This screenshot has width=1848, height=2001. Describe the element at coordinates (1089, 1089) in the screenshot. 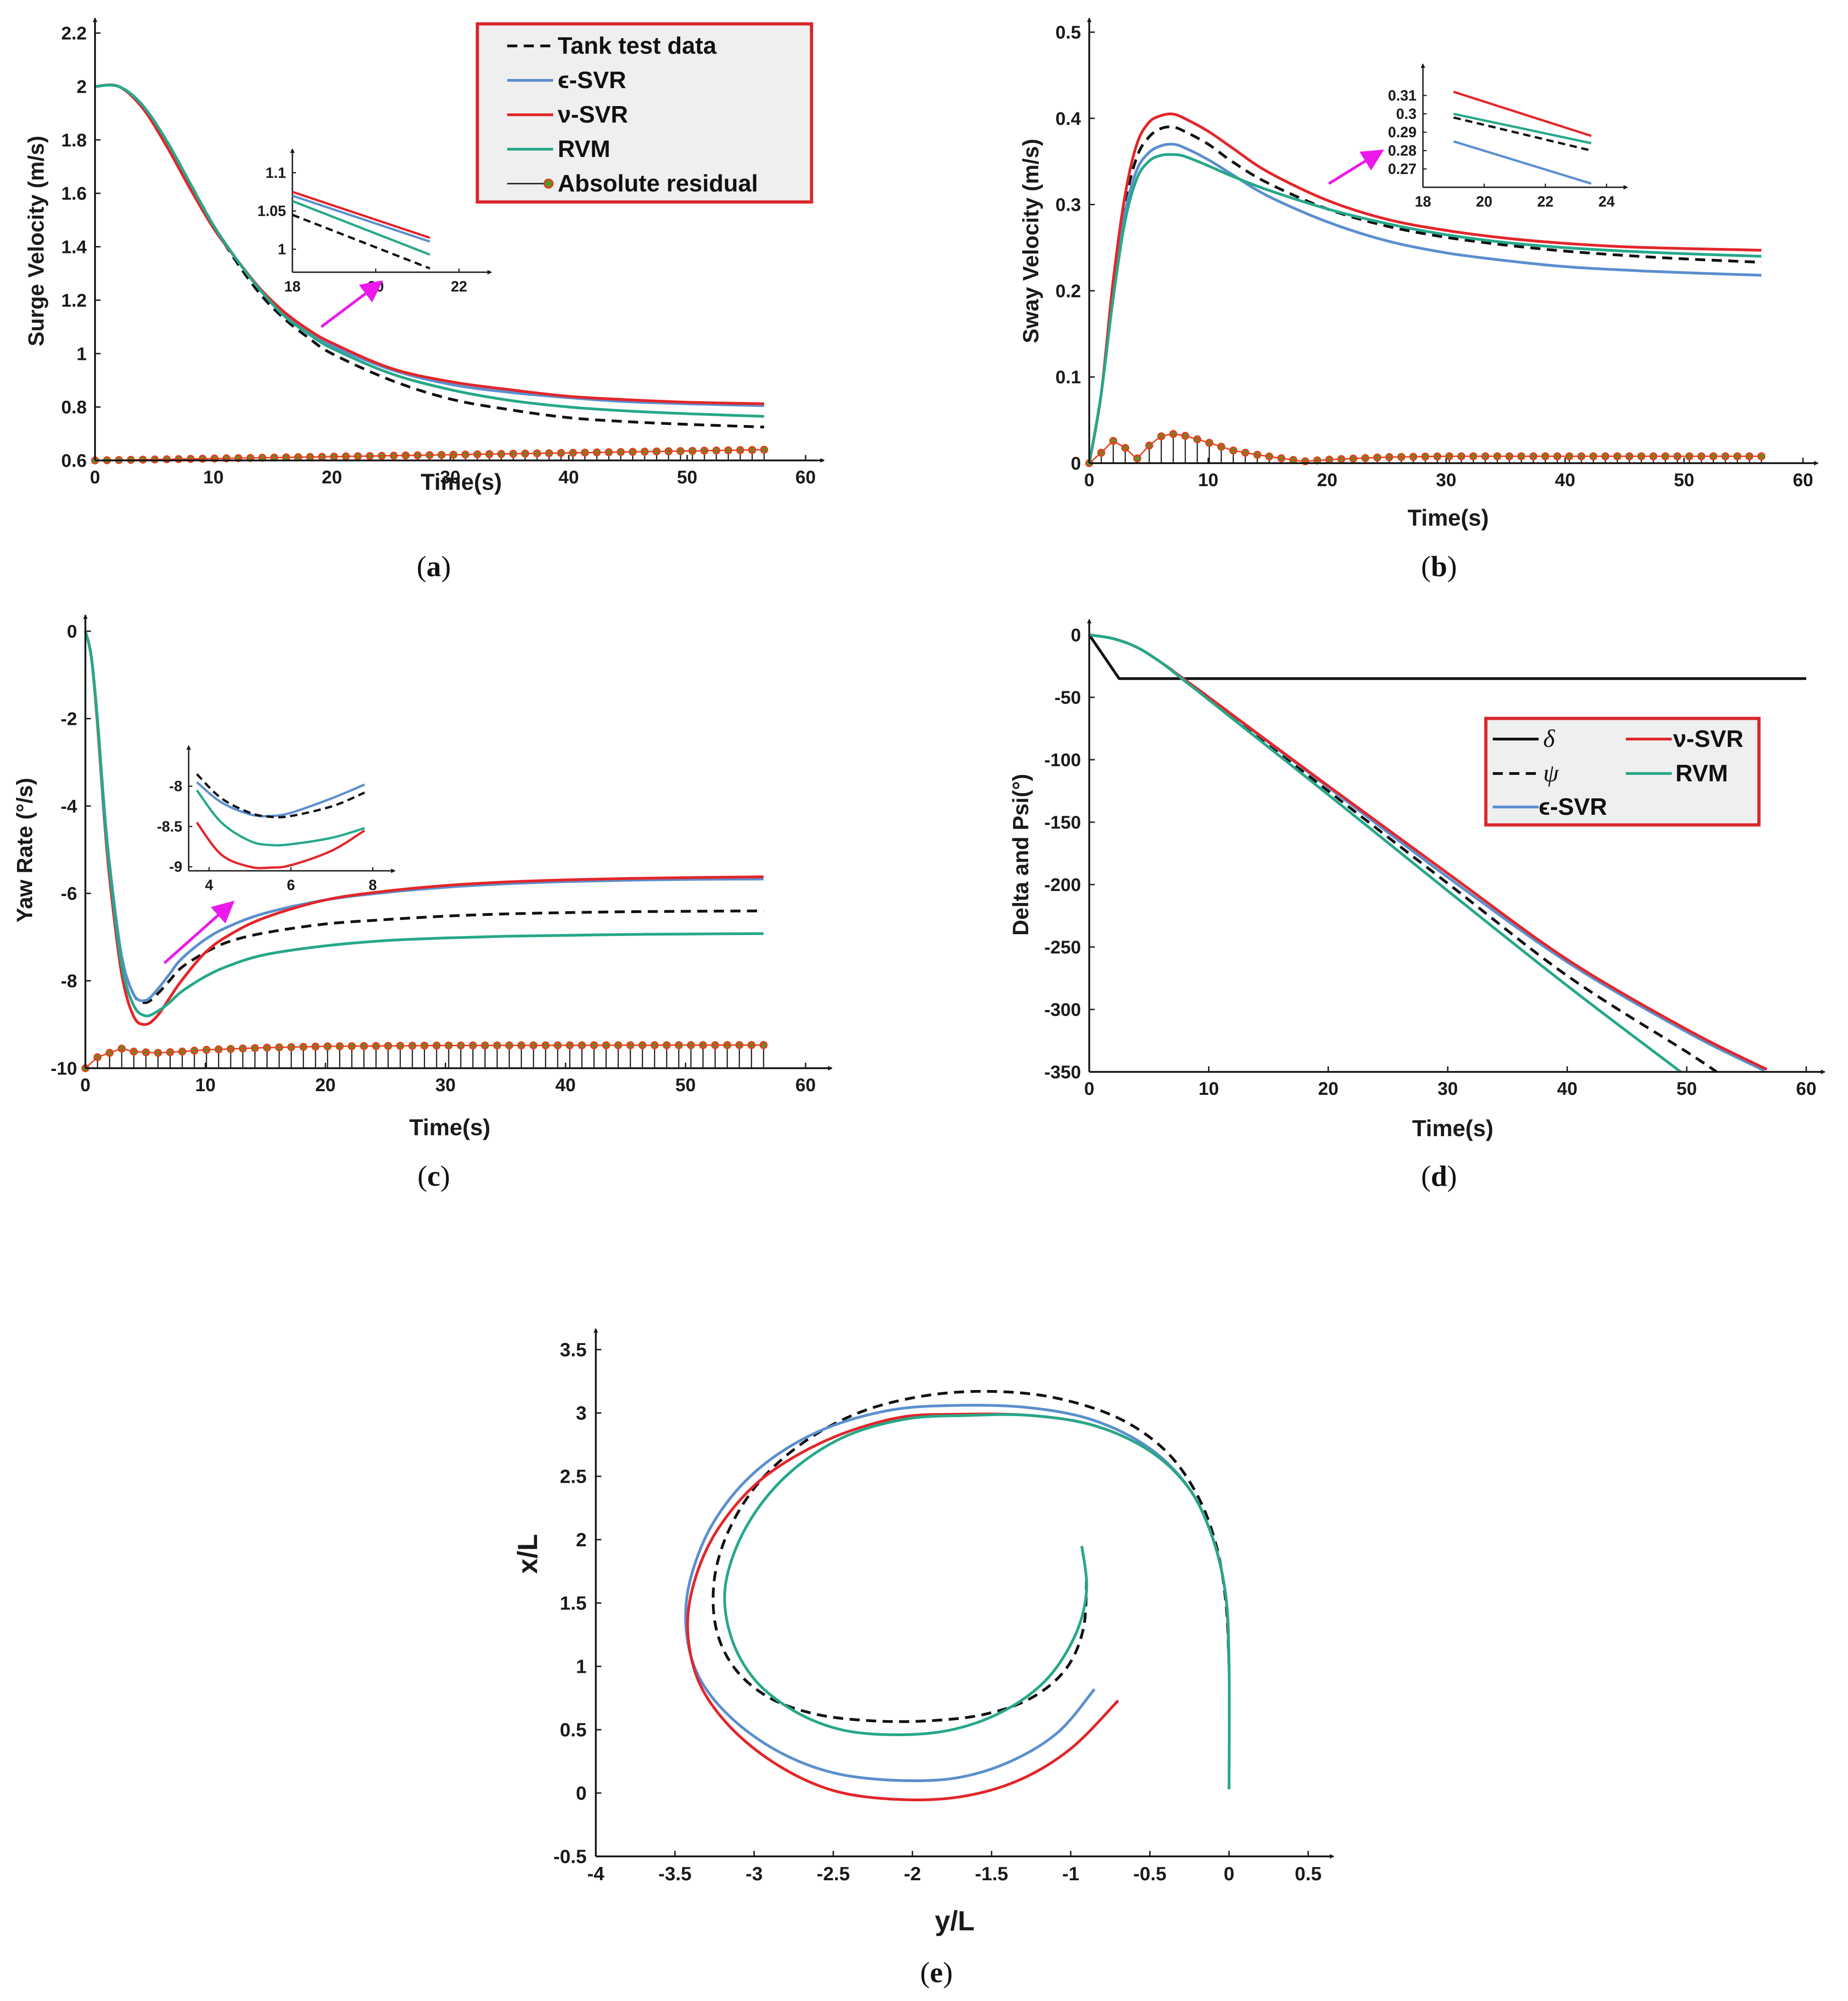

I see `panel-d-xtick-label-0: 0` at that location.